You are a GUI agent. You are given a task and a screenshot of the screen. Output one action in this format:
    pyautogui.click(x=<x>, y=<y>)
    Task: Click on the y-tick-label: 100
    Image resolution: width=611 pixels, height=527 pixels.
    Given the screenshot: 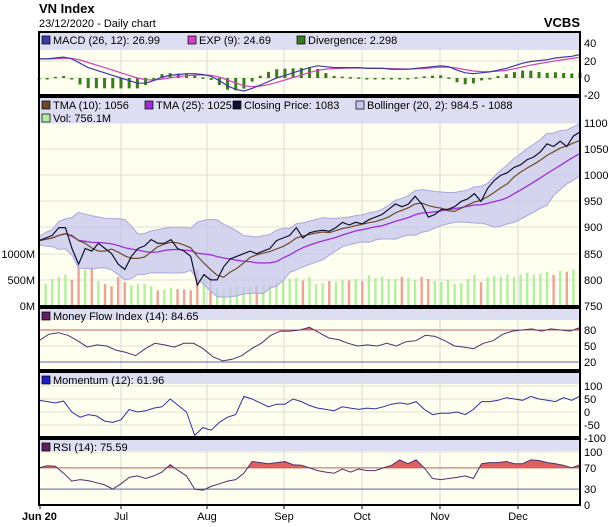 What is the action you would take?
    pyautogui.click(x=593, y=387)
    